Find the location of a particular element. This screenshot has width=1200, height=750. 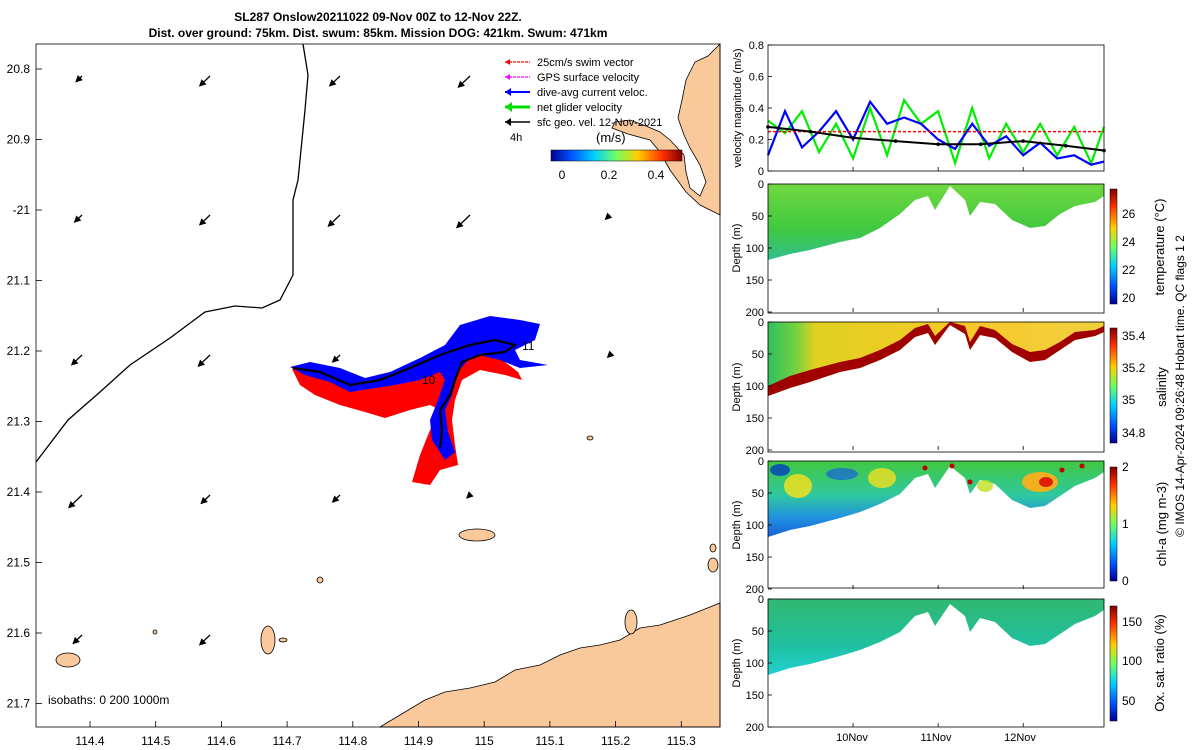

svg-text: sfc geo. vel. 12-Nov-2021 is located at coordinates (599, 123).